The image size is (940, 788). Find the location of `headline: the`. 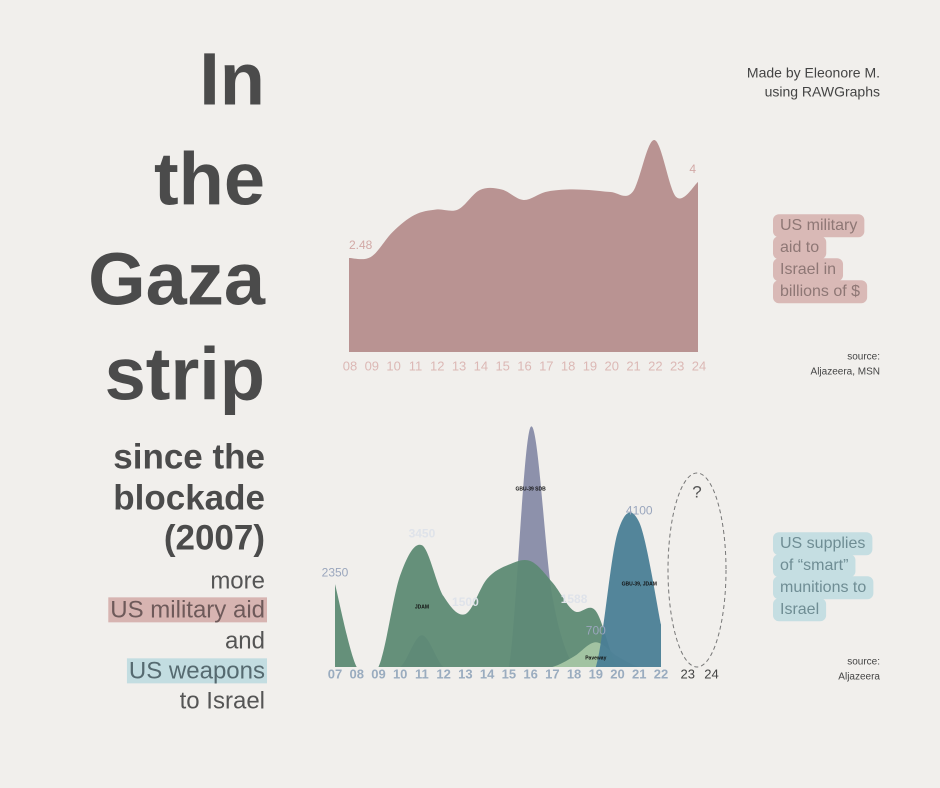

headline: the is located at coordinates (209, 179).